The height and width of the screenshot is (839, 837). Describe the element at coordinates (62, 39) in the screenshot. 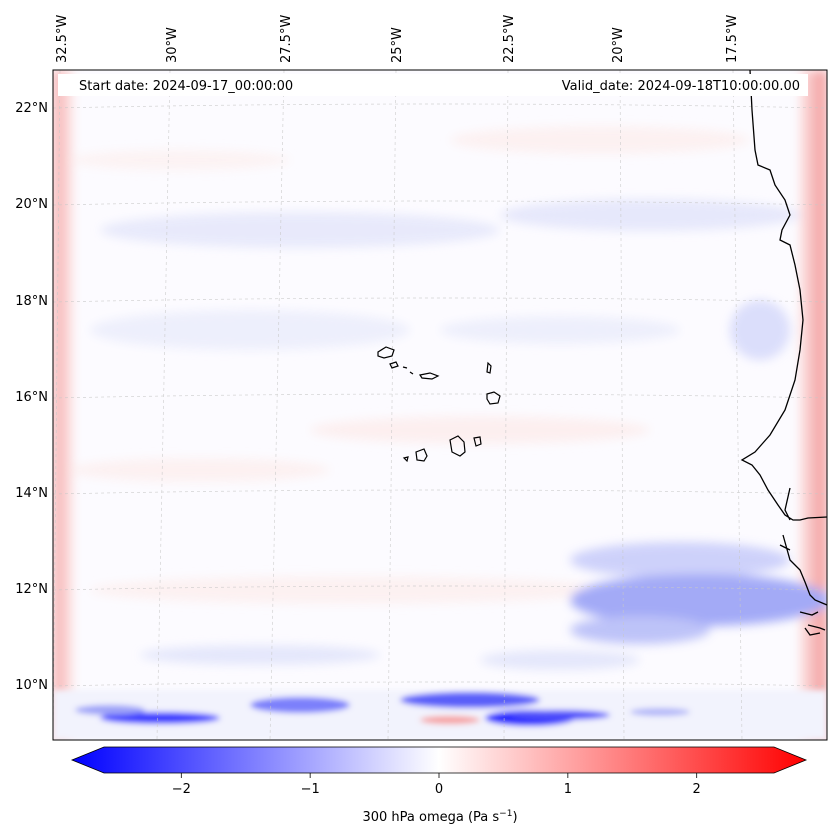

I see `lon-label: 32.5°W` at that location.